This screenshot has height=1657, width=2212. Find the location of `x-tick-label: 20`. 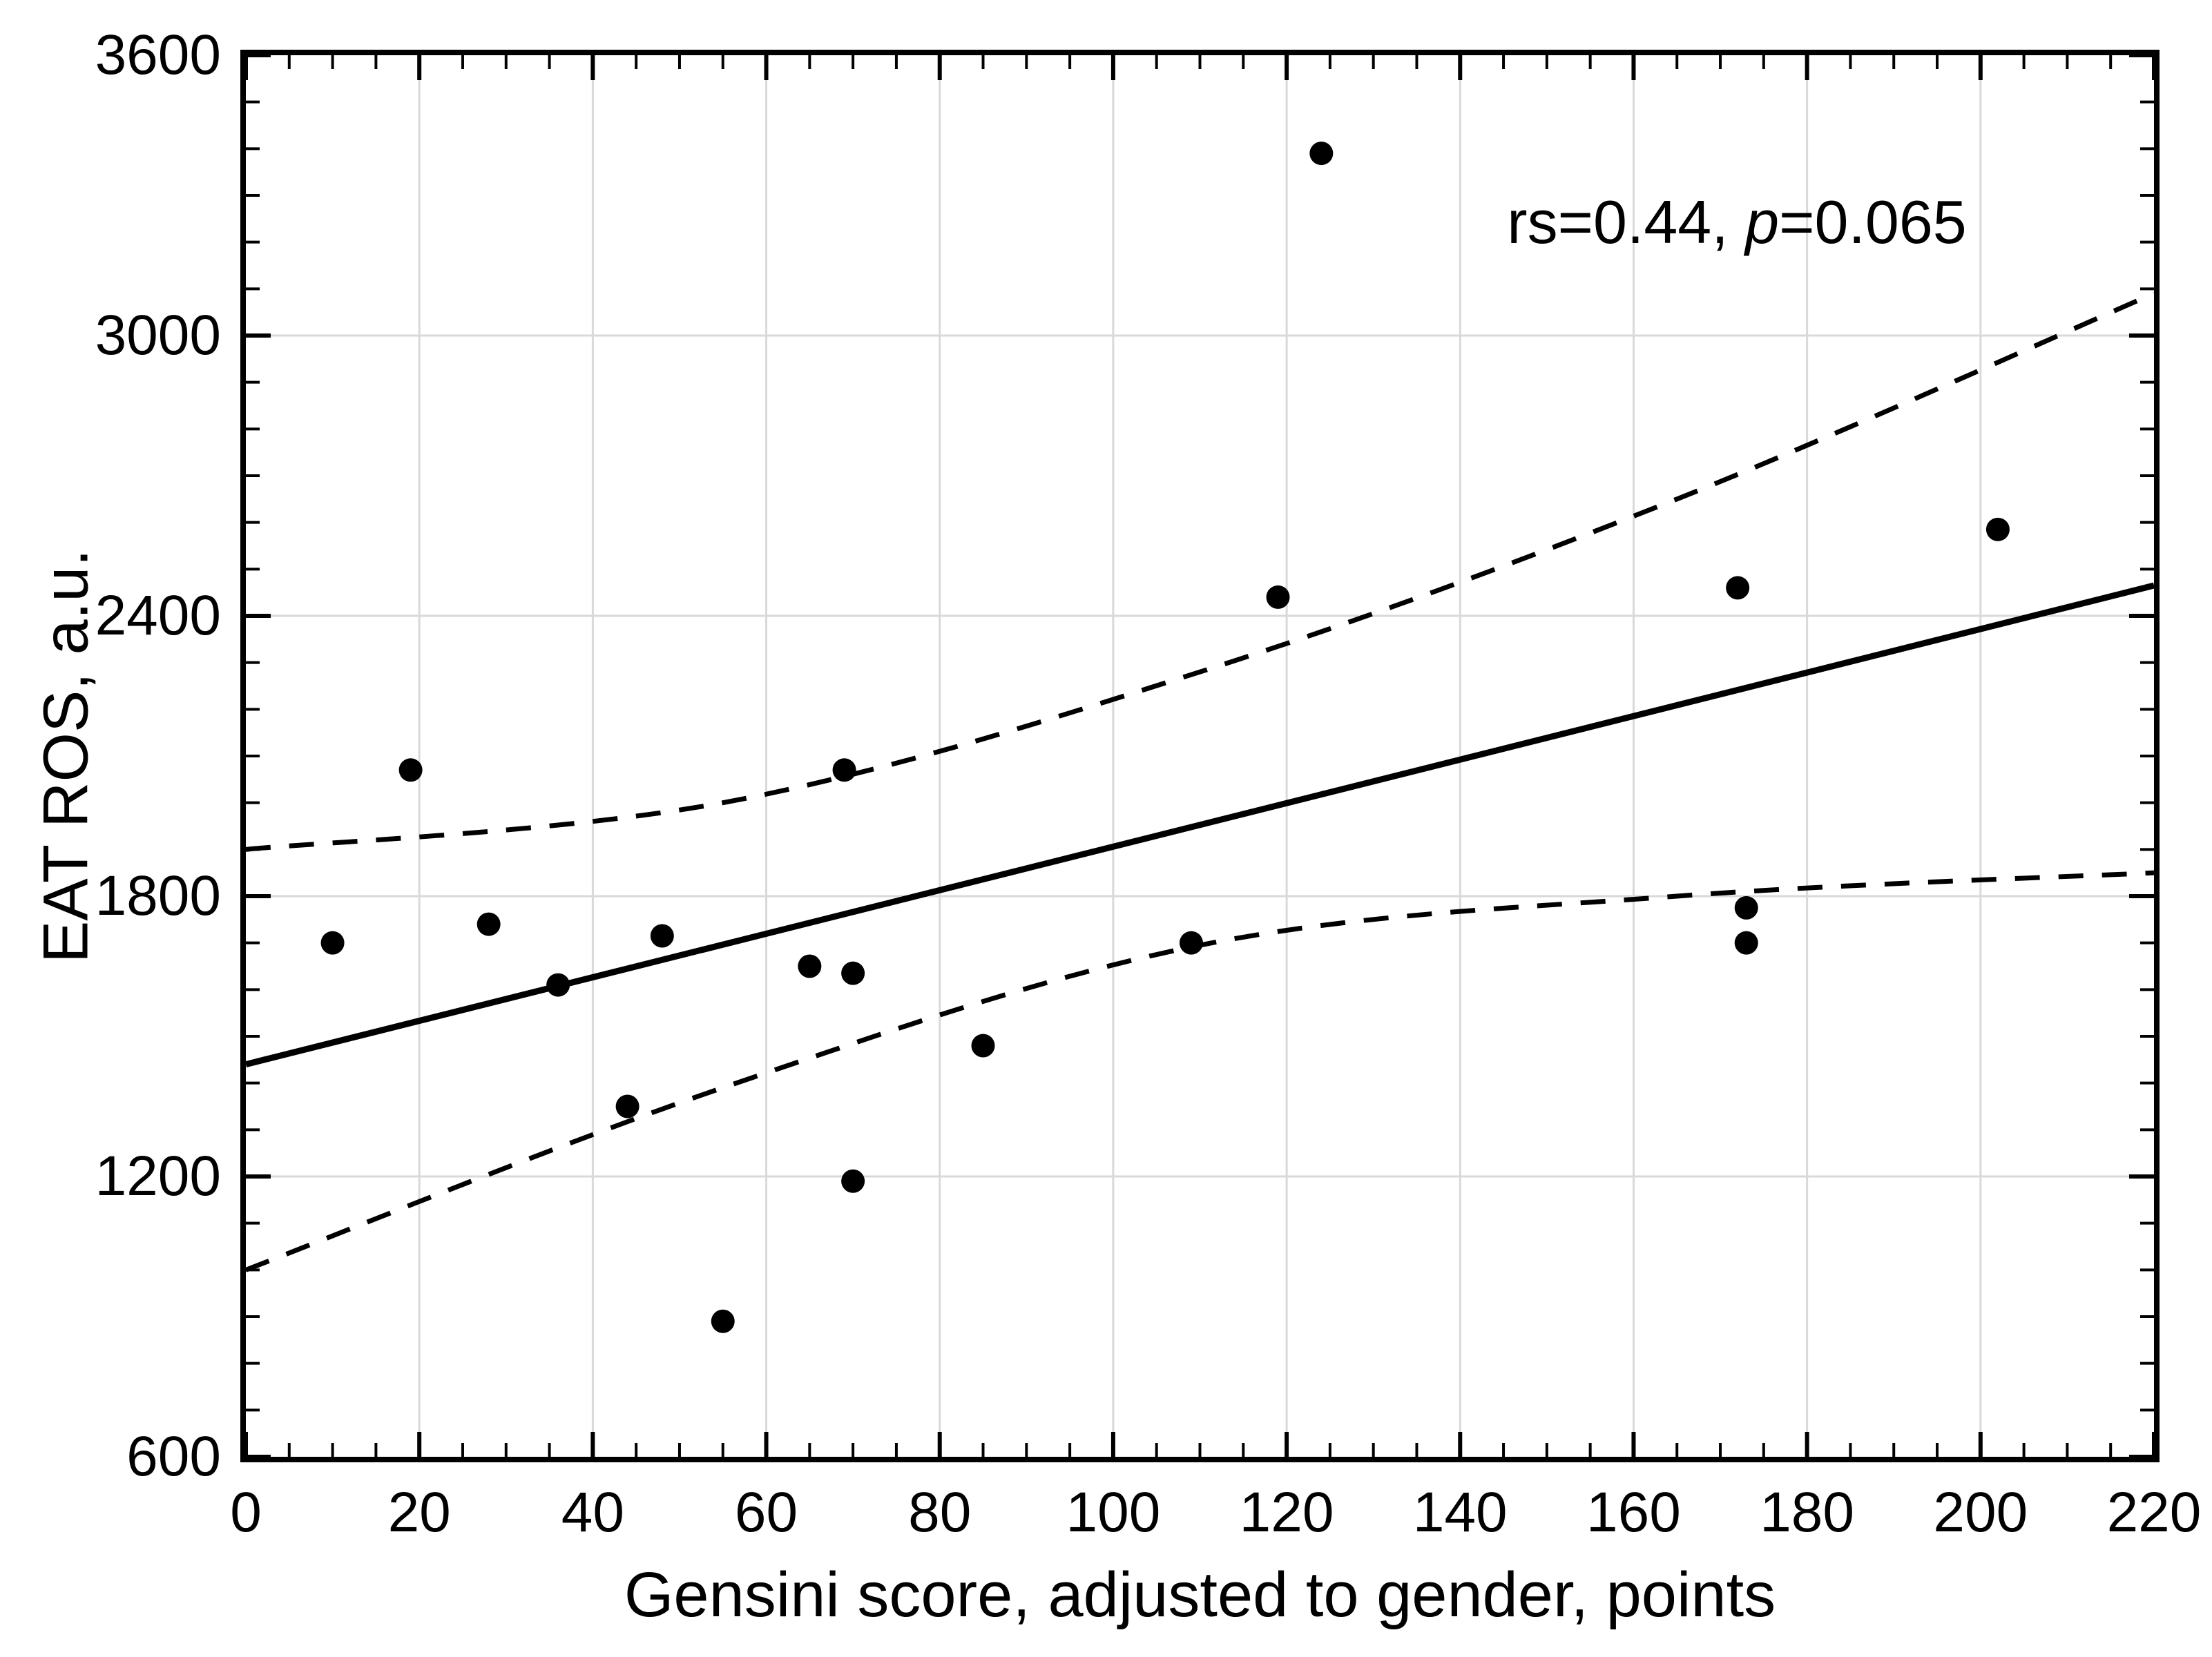

x-tick-label: 20 is located at coordinates (419, 1512).